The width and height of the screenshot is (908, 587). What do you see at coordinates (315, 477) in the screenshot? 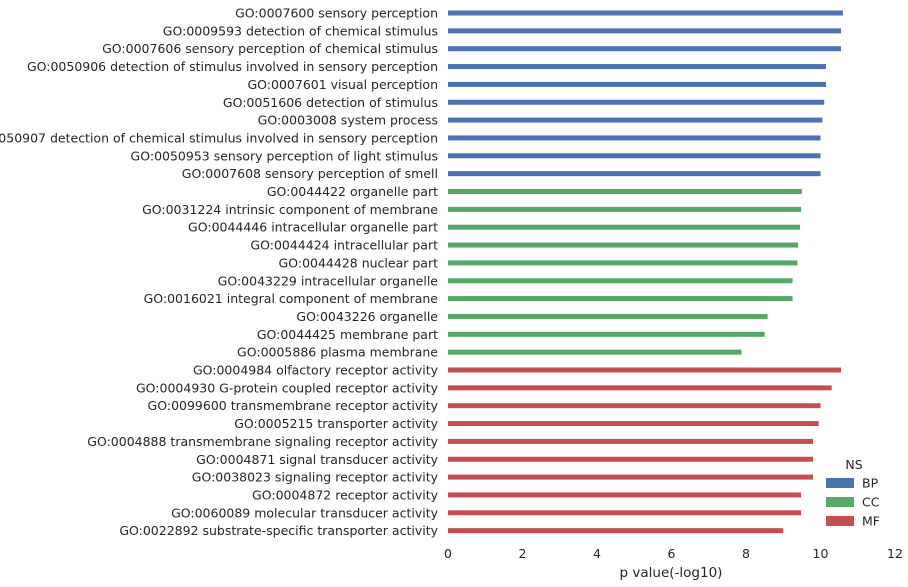
I see `category-label: GO:0038023 signaling receptor activity` at bounding box center [315, 477].